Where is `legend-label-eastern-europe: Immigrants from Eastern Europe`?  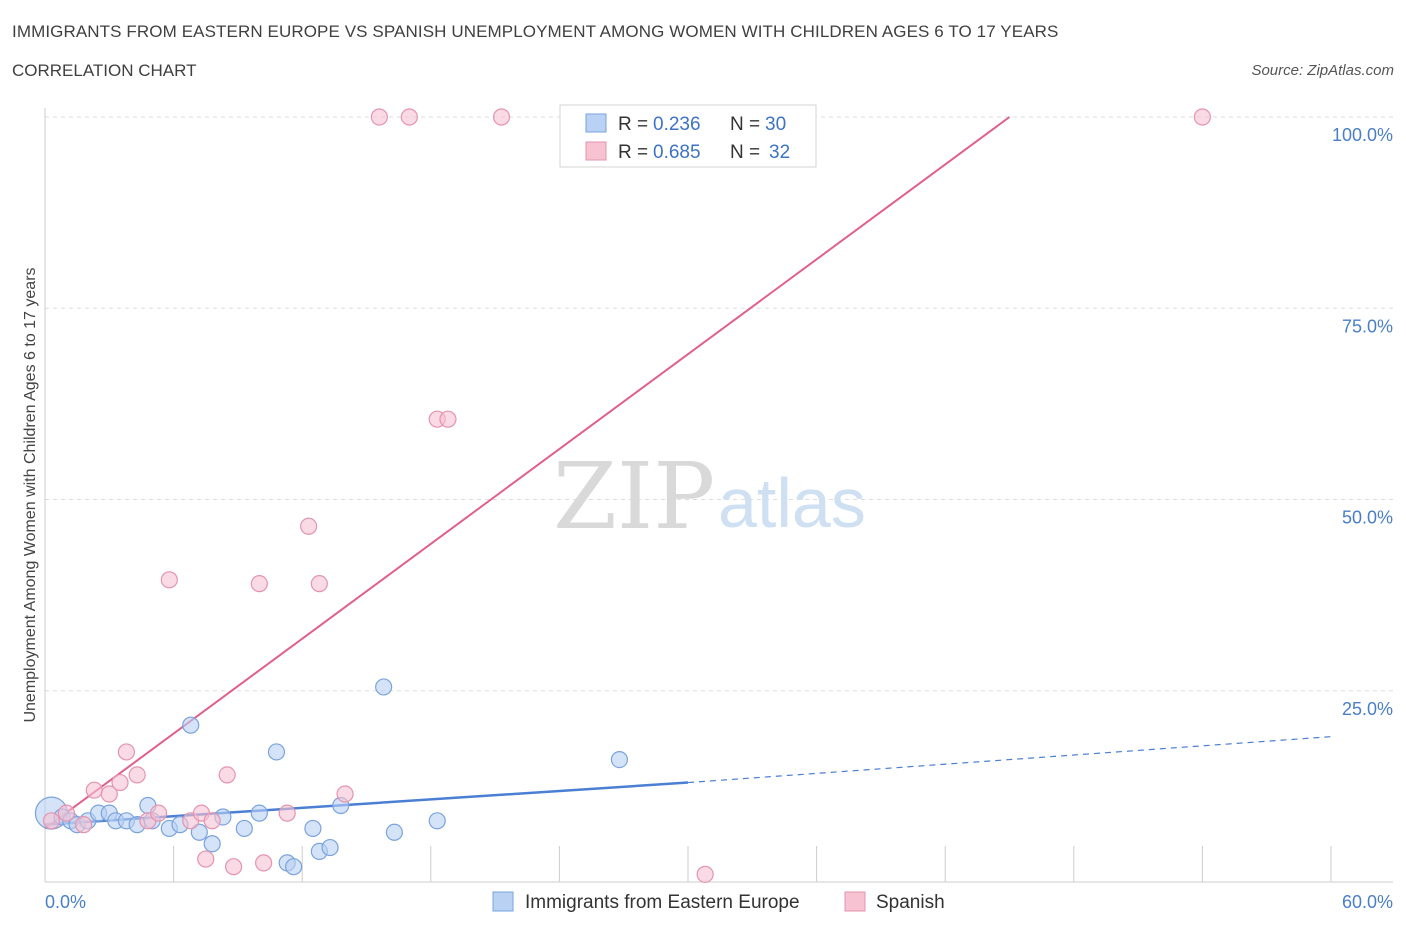 legend-label-eastern-europe: Immigrants from Eastern Europe is located at coordinates (662, 902).